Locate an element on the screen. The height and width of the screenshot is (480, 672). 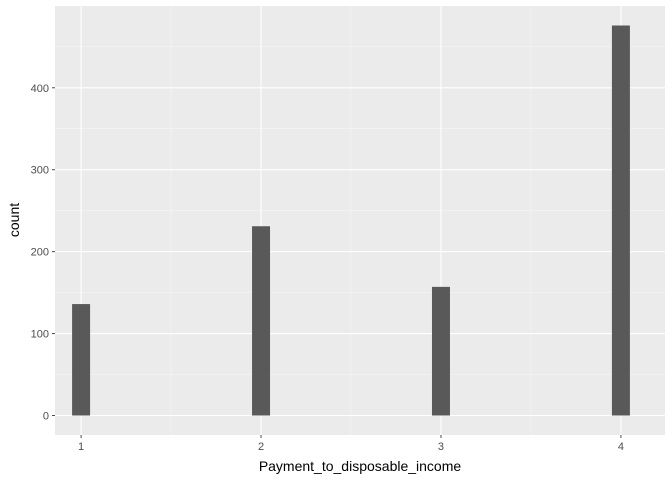
y-tick-label: 300 is located at coordinates (40, 171).